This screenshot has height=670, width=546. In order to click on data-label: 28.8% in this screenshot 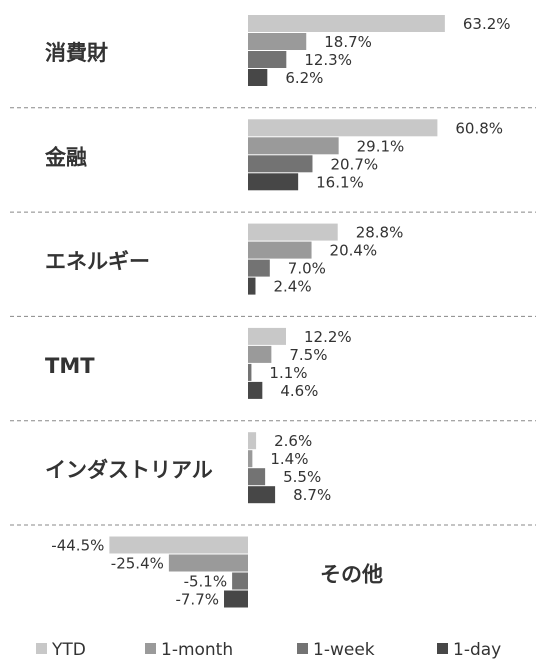, I will do `click(380, 233)`.